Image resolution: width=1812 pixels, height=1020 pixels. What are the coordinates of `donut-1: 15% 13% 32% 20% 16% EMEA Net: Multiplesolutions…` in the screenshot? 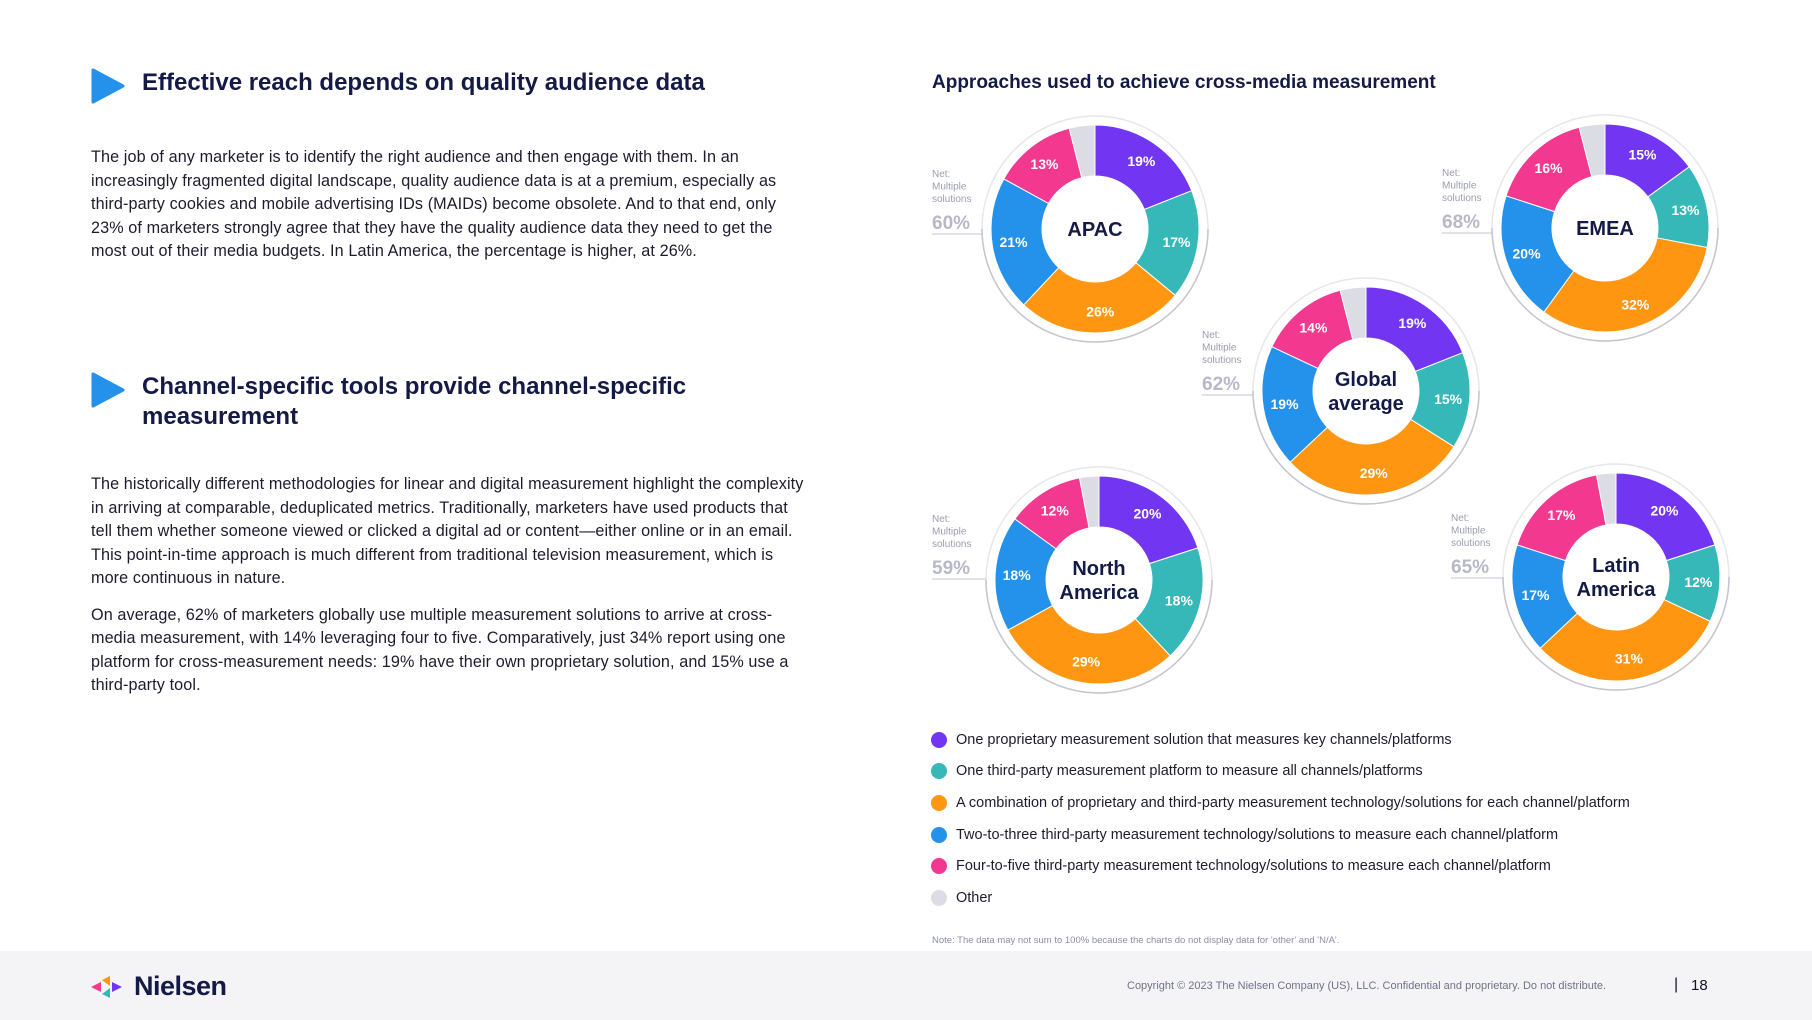 It's located at (1580, 228).